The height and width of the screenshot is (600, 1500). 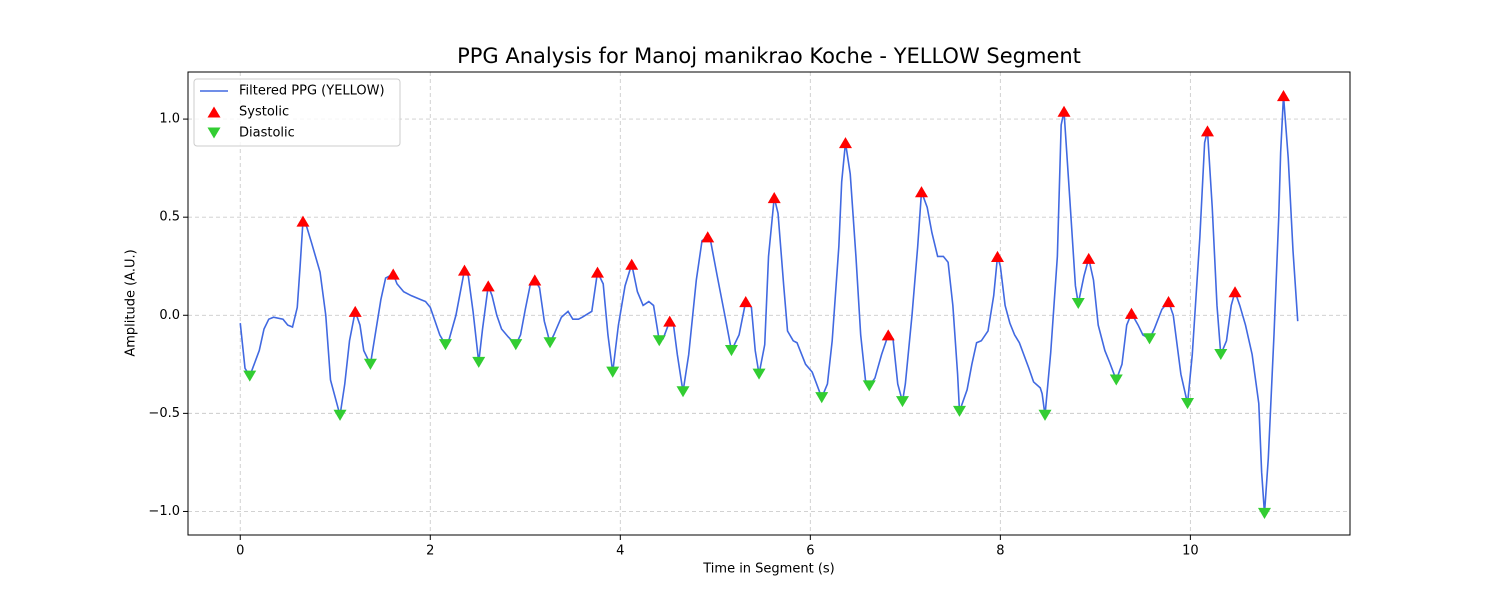 I want to click on x-axis-label: Time in Segment (s), so click(x=768, y=569).